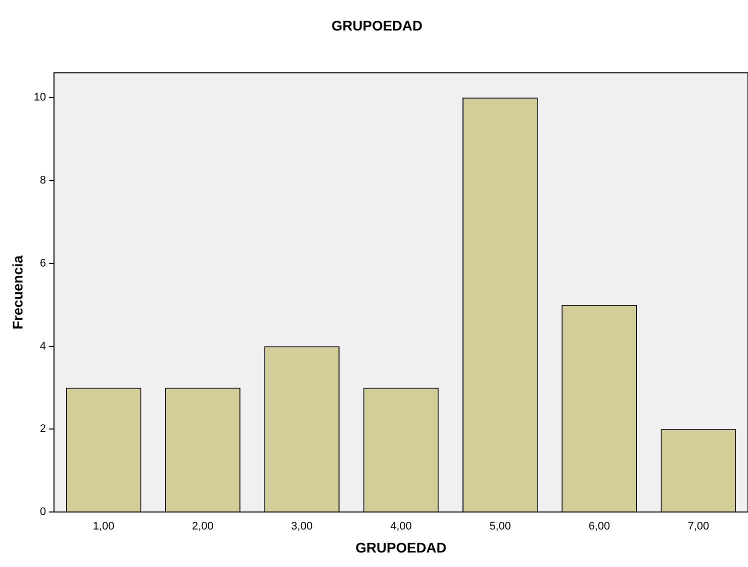 The height and width of the screenshot is (567, 748). What do you see at coordinates (599, 526) in the screenshot?
I see `x-tick-label: 6,00` at bounding box center [599, 526].